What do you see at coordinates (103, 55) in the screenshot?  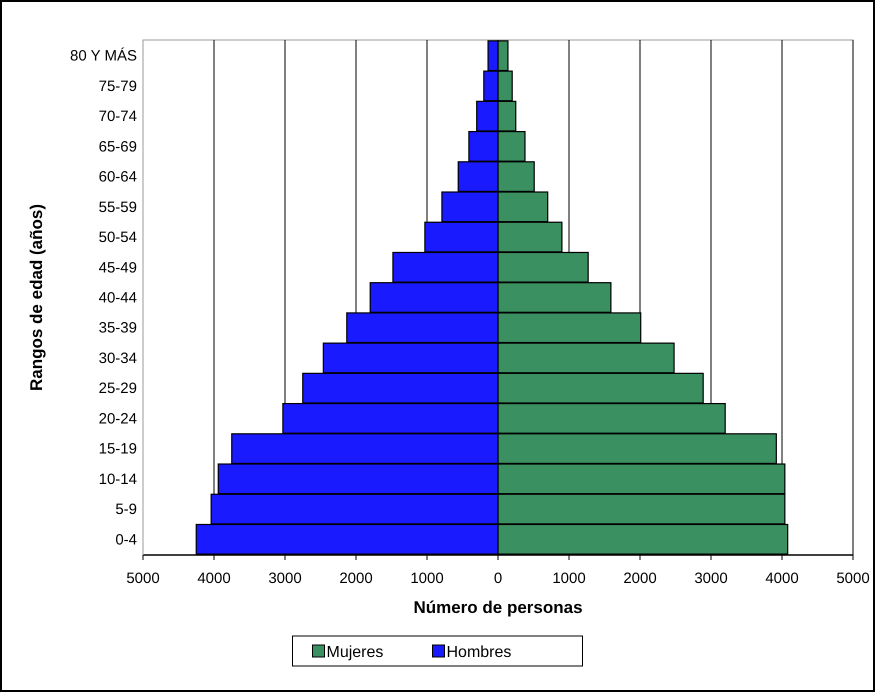 I see `y-tick-label: 80 Y MÁS` at bounding box center [103, 55].